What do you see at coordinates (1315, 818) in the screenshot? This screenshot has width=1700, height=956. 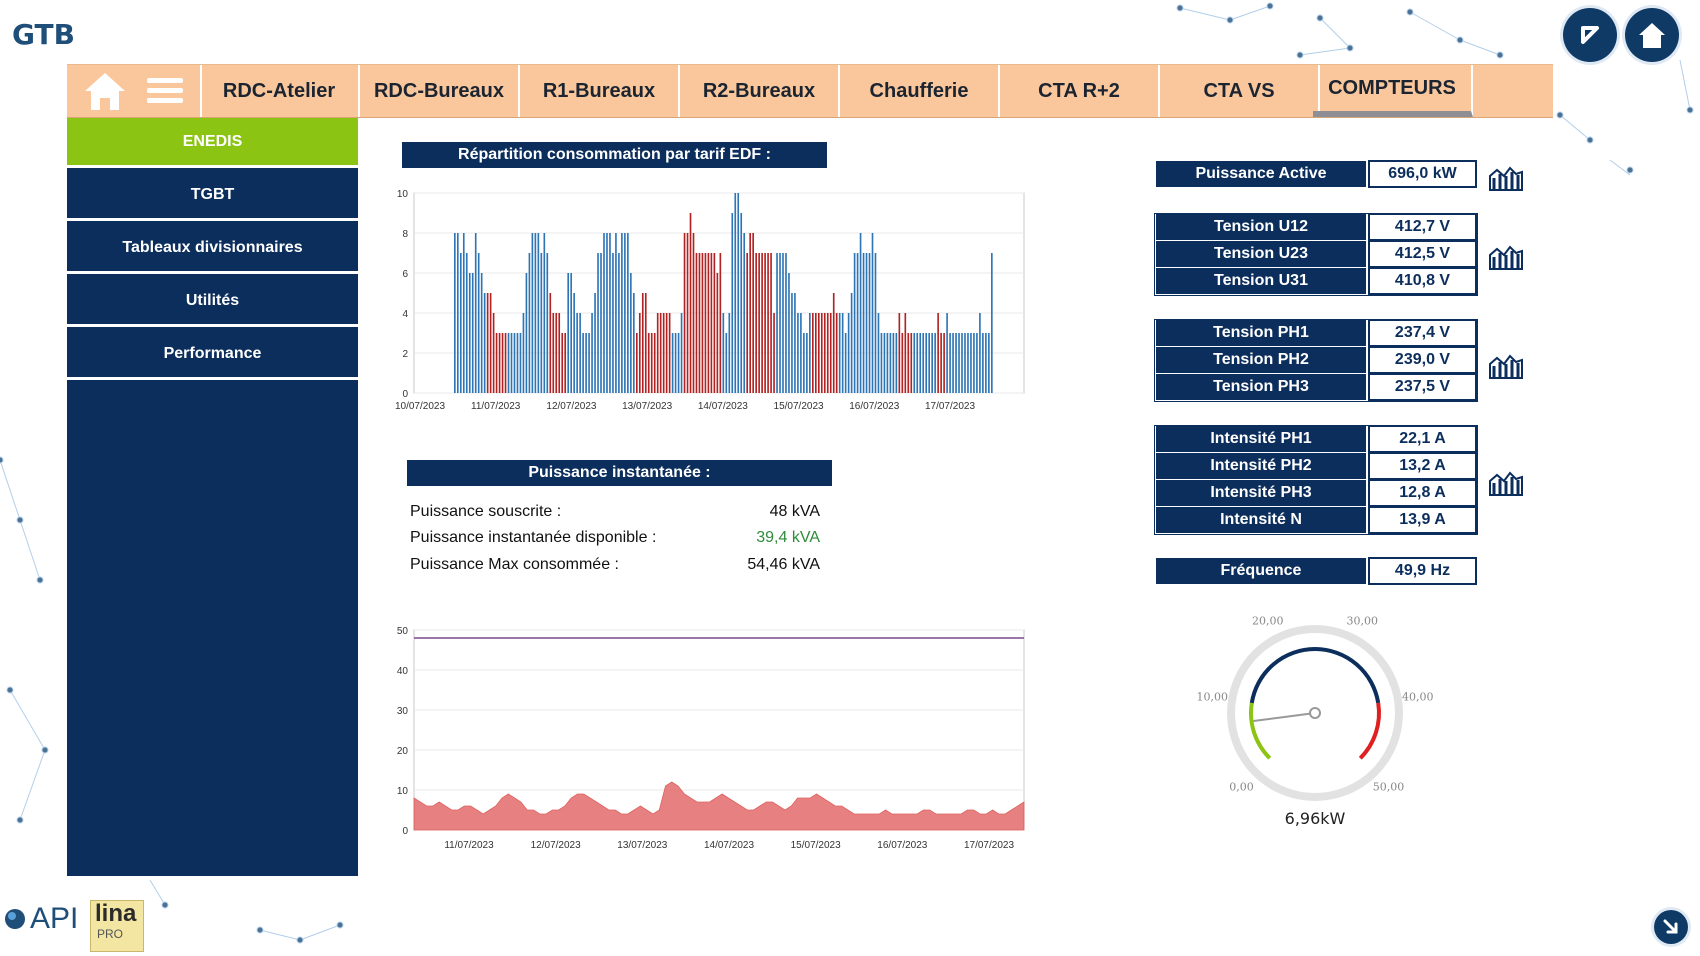 I see `gauge-readout: 6,96kW` at bounding box center [1315, 818].